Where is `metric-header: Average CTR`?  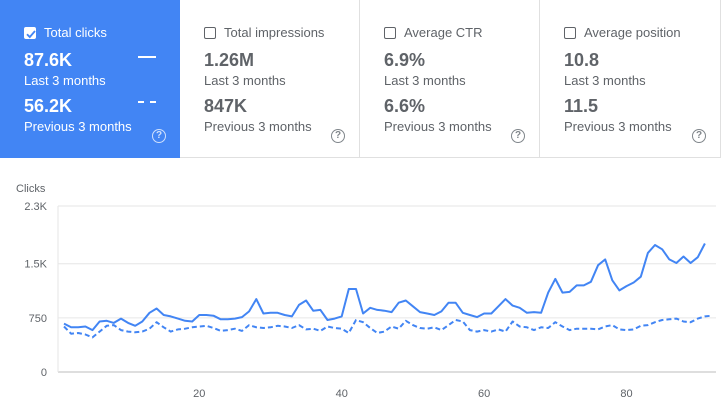 metric-header: Average CTR is located at coordinates (433, 32).